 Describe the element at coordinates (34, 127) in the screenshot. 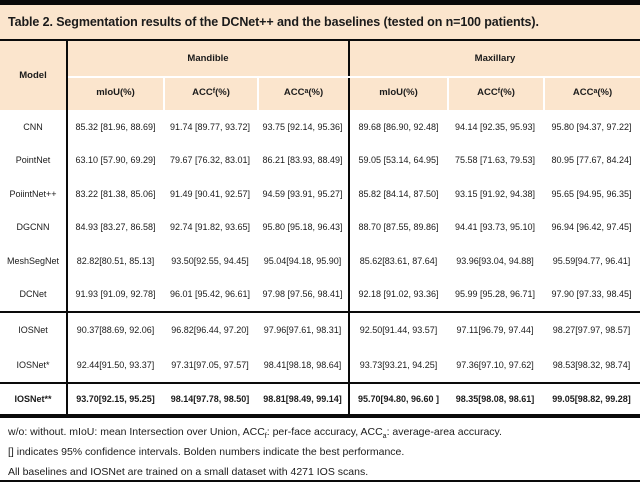

I see `model-name: CNN` at that location.